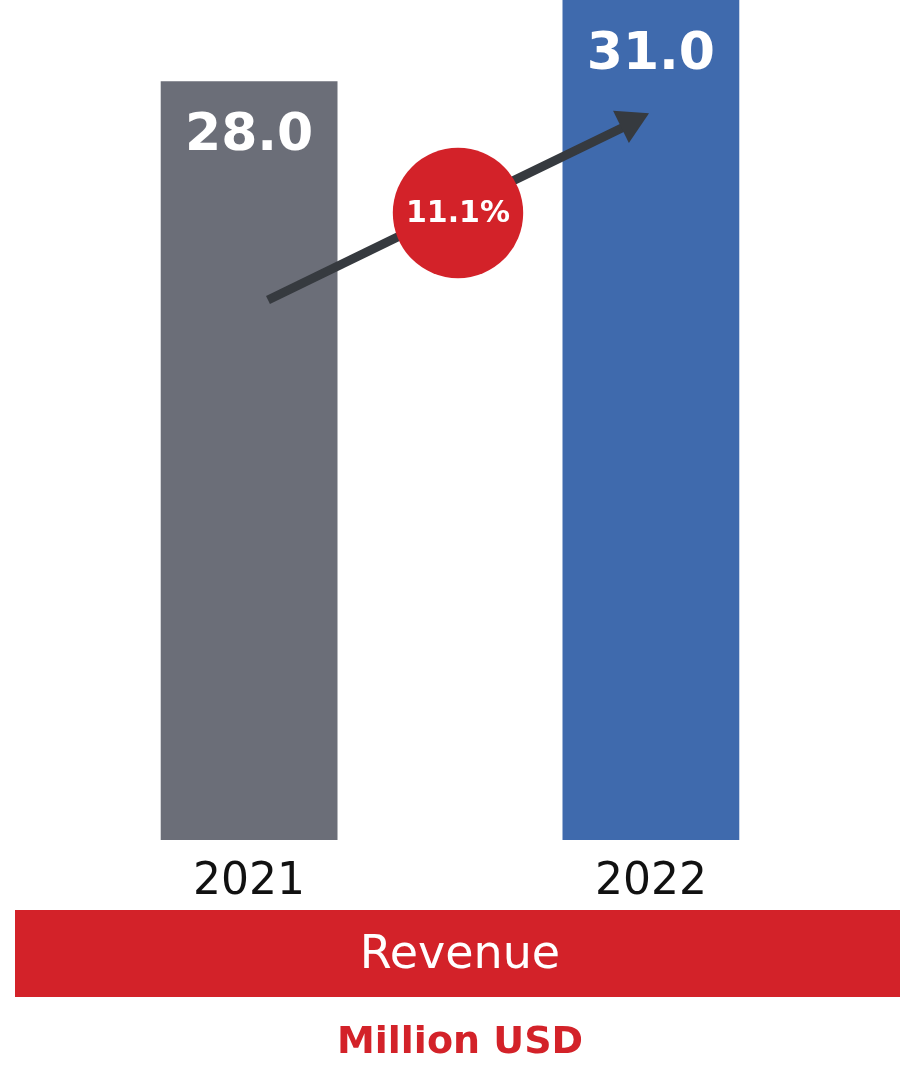  Describe the element at coordinates (460, 1040) in the screenshot. I see `text: Million USD` at that location.